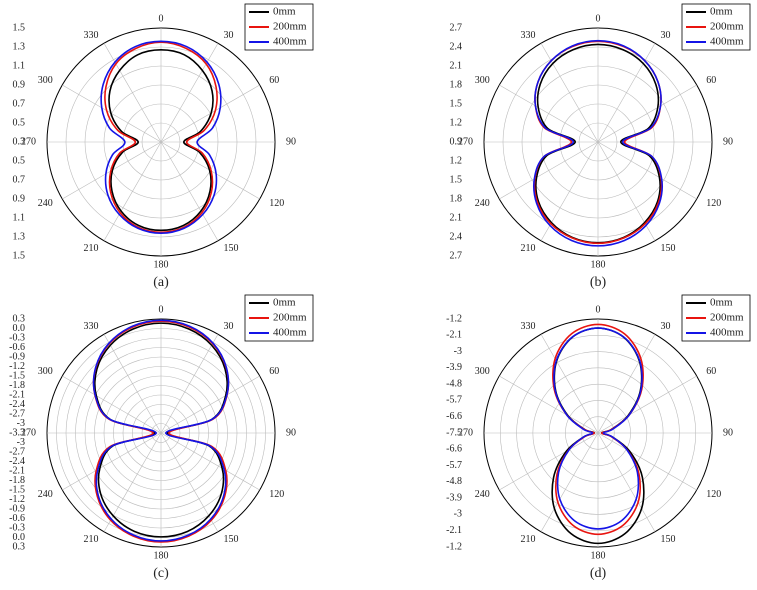 This screenshot has height=590, width=757. I want to click on panel-label: (a), so click(161, 282).